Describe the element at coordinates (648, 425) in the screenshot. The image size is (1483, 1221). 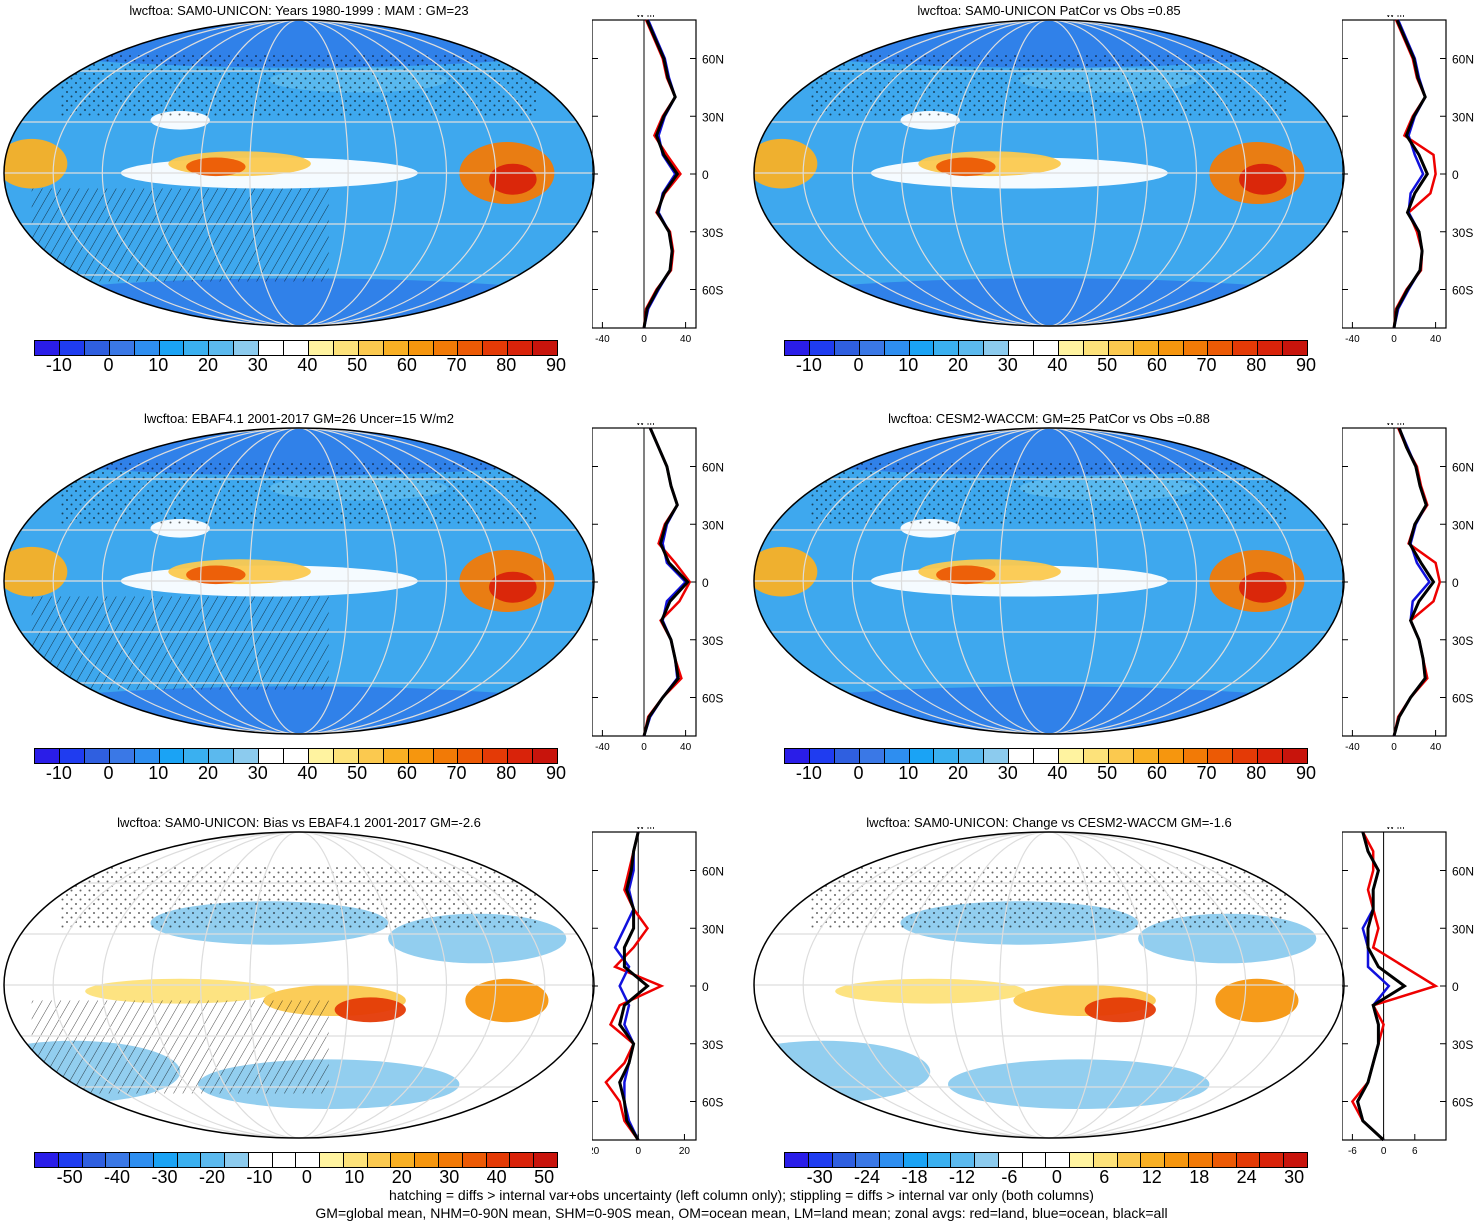
I see `zonal-unit-label: W m-2` at that location.